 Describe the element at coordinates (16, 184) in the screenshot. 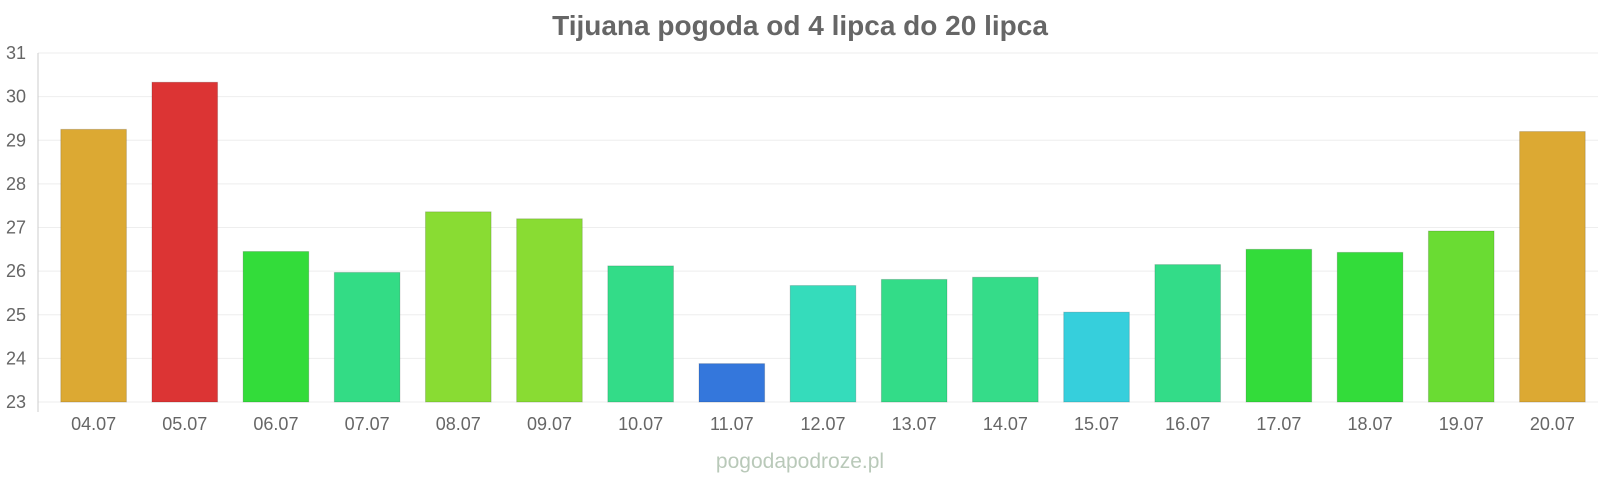

I see `y-tick-label: 28` at that location.